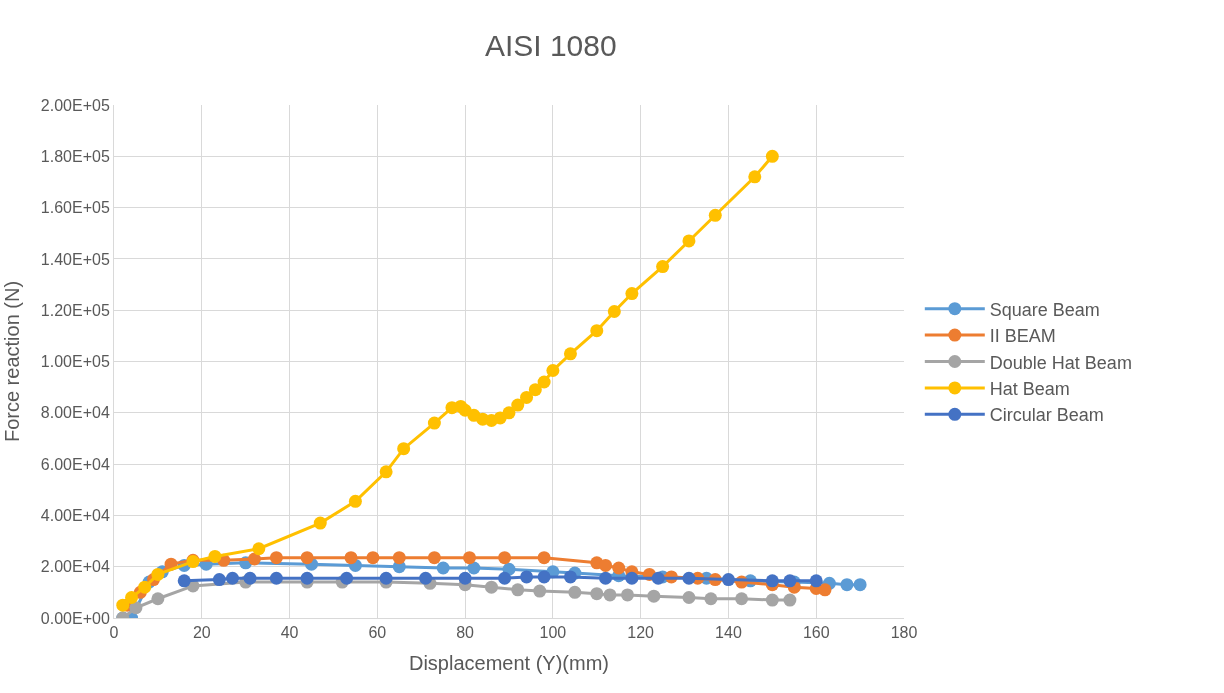  Describe the element at coordinates (509, 662) in the screenshot. I see `x-axis-title: Displacement (Y)(mm)` at that location.